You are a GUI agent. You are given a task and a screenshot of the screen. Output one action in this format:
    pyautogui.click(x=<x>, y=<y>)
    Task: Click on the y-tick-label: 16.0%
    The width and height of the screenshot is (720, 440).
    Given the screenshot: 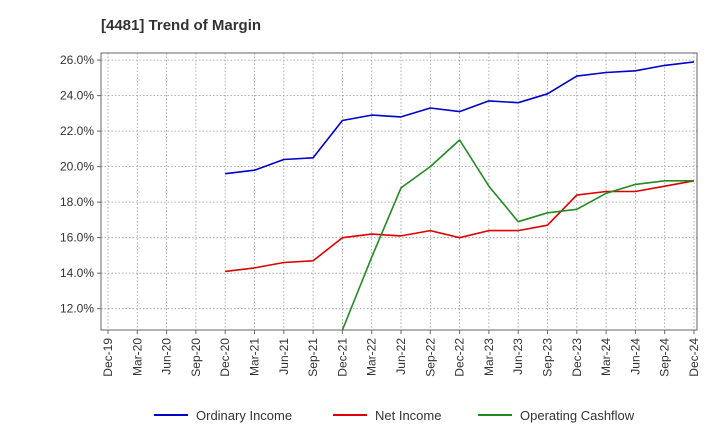 What is the action you would take?
    pyautogui.click(x=77, y=238)
    